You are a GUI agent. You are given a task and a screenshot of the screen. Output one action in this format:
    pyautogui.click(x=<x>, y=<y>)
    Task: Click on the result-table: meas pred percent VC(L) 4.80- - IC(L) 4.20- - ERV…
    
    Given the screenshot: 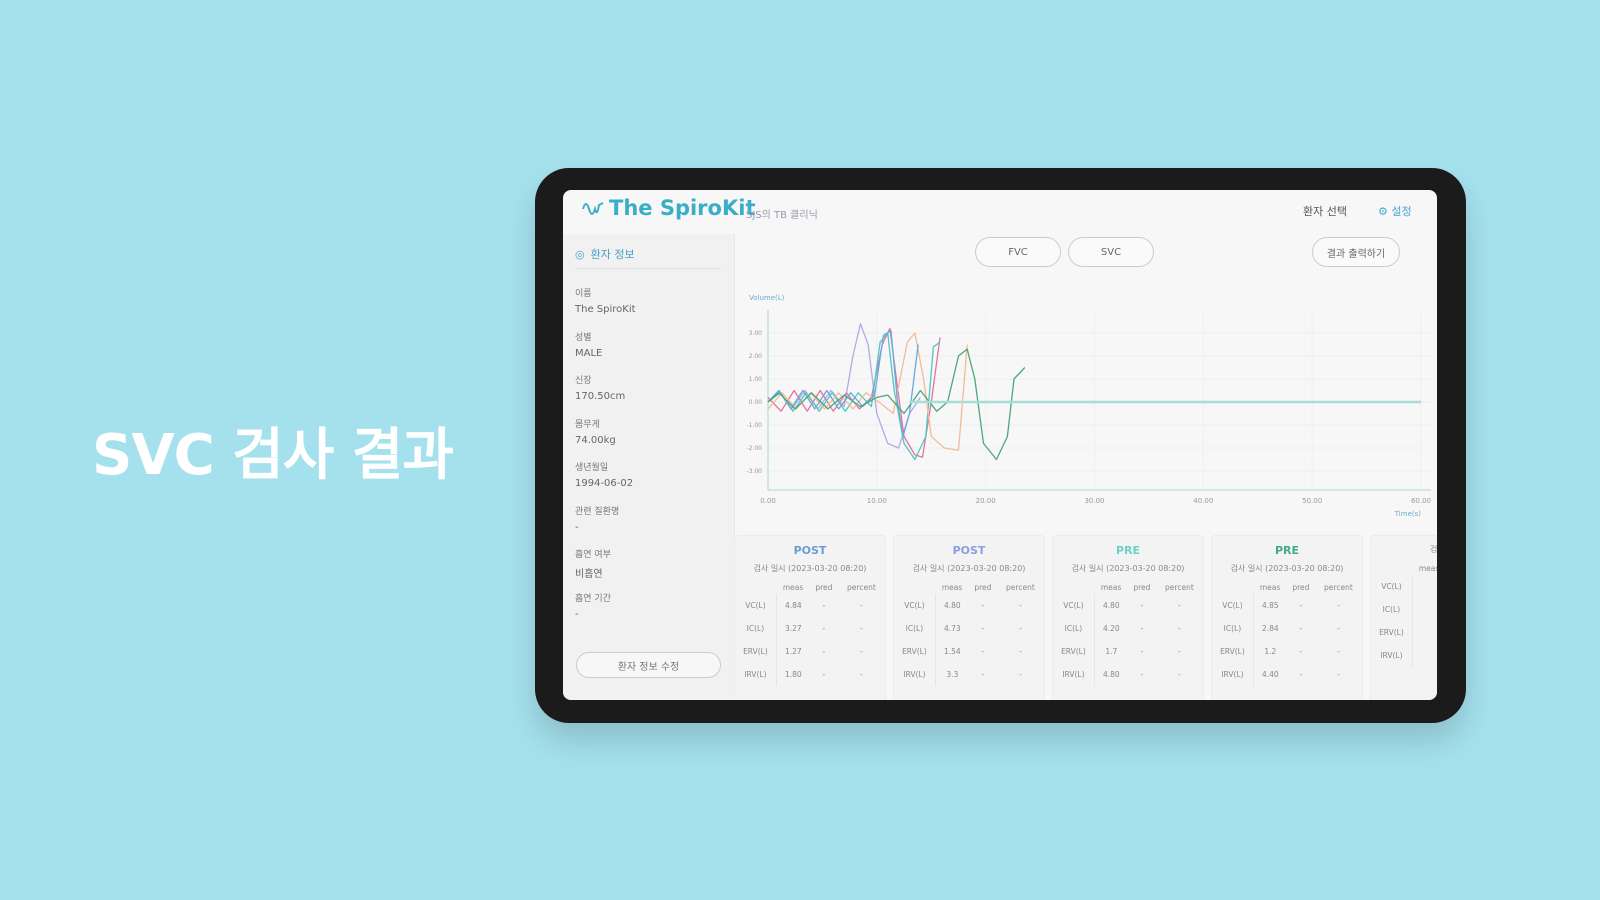 What is the action you would take?
    pyautogui.click(x=1128, y=633)
    